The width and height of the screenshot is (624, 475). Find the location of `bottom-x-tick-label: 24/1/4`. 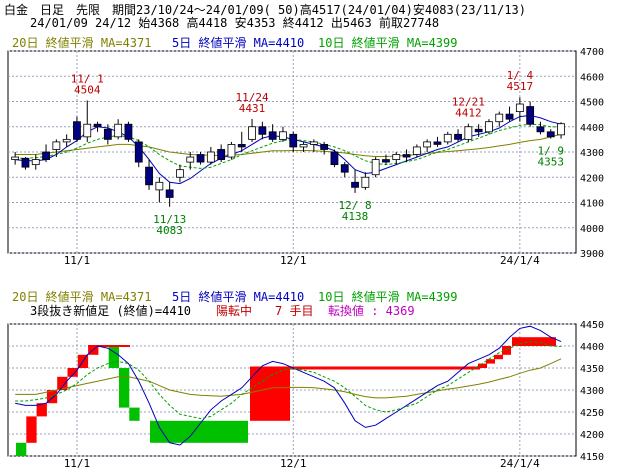

bottom-x-tick-label: 24/1/4 is located at coordinates (520, 463).